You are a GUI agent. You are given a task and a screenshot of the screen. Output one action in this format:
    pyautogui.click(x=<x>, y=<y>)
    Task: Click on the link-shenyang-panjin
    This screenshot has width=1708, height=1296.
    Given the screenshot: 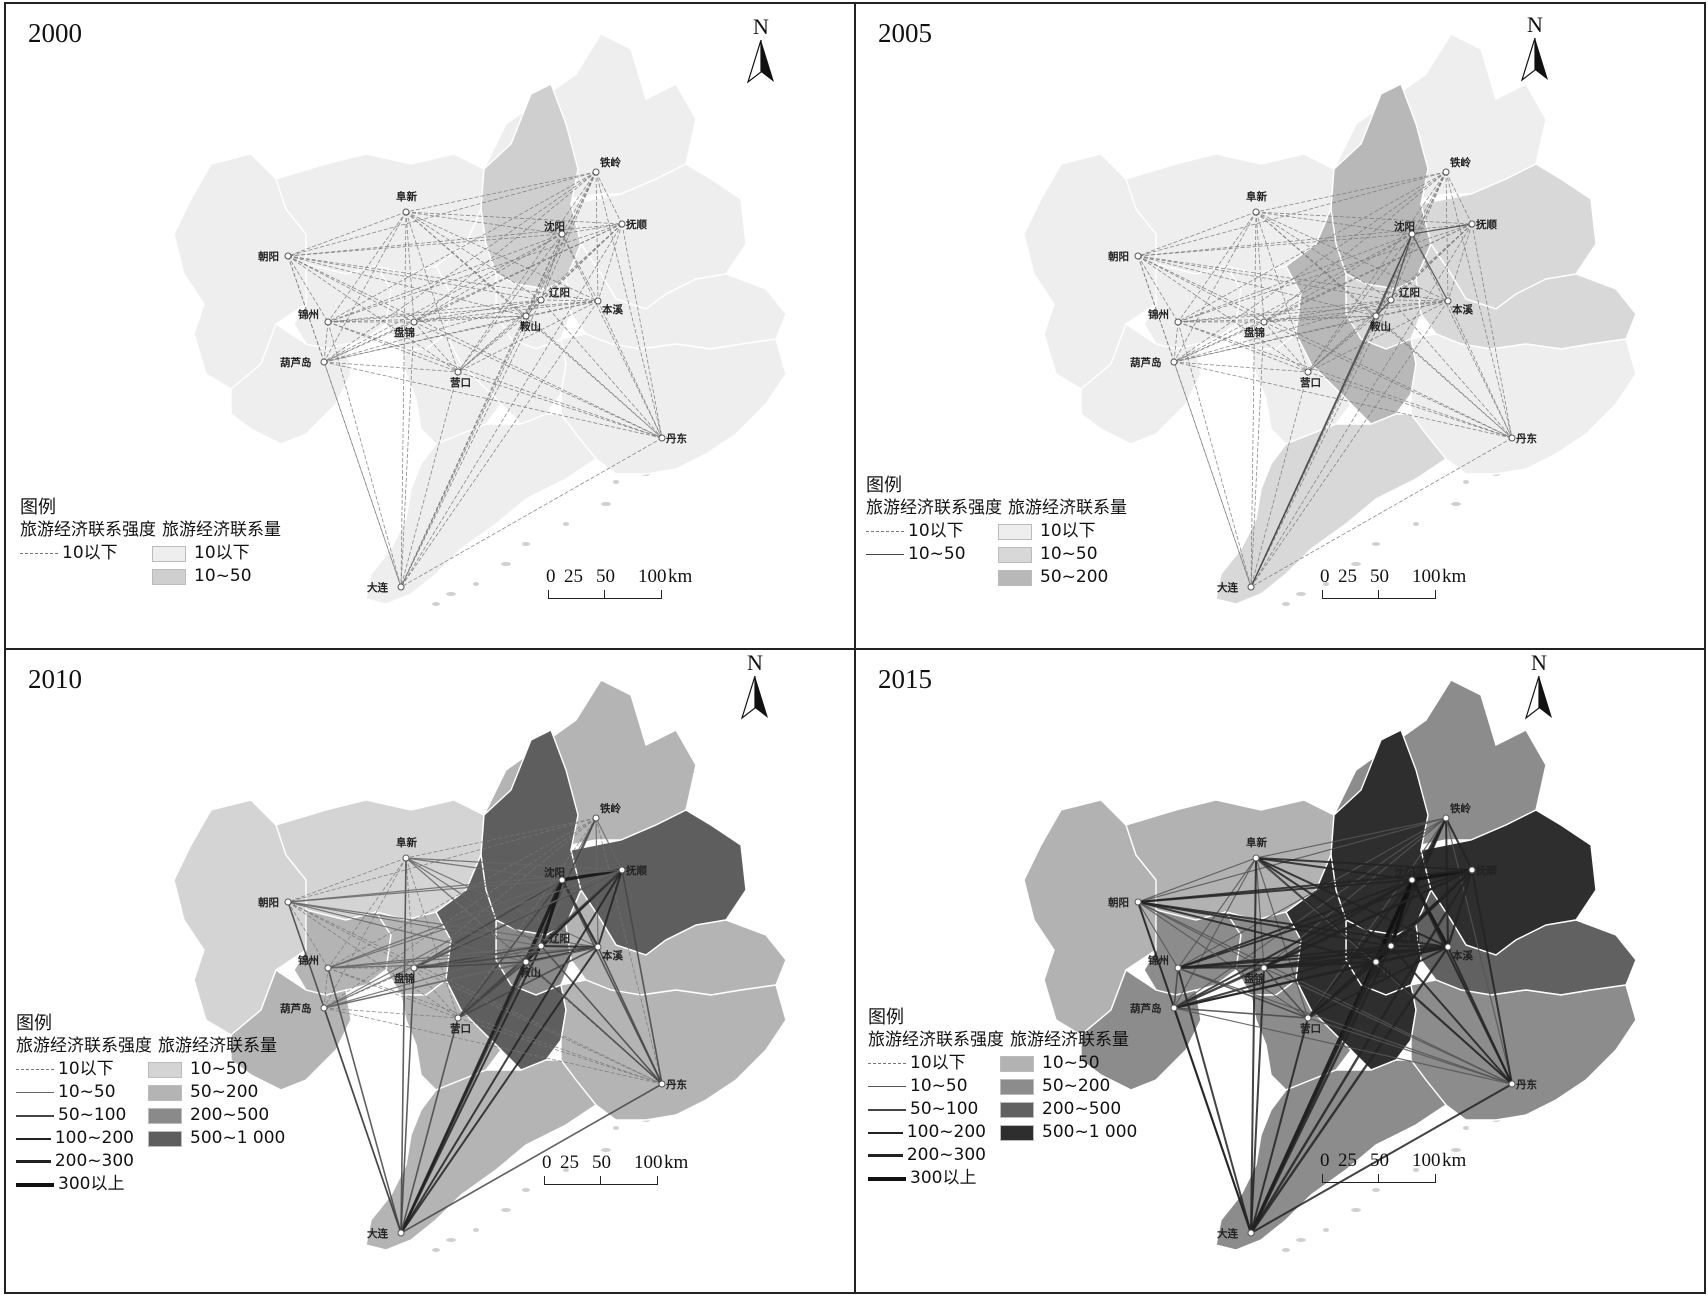 What is the action you would take?
    pyautogui.click(x=1338, y=278)
    